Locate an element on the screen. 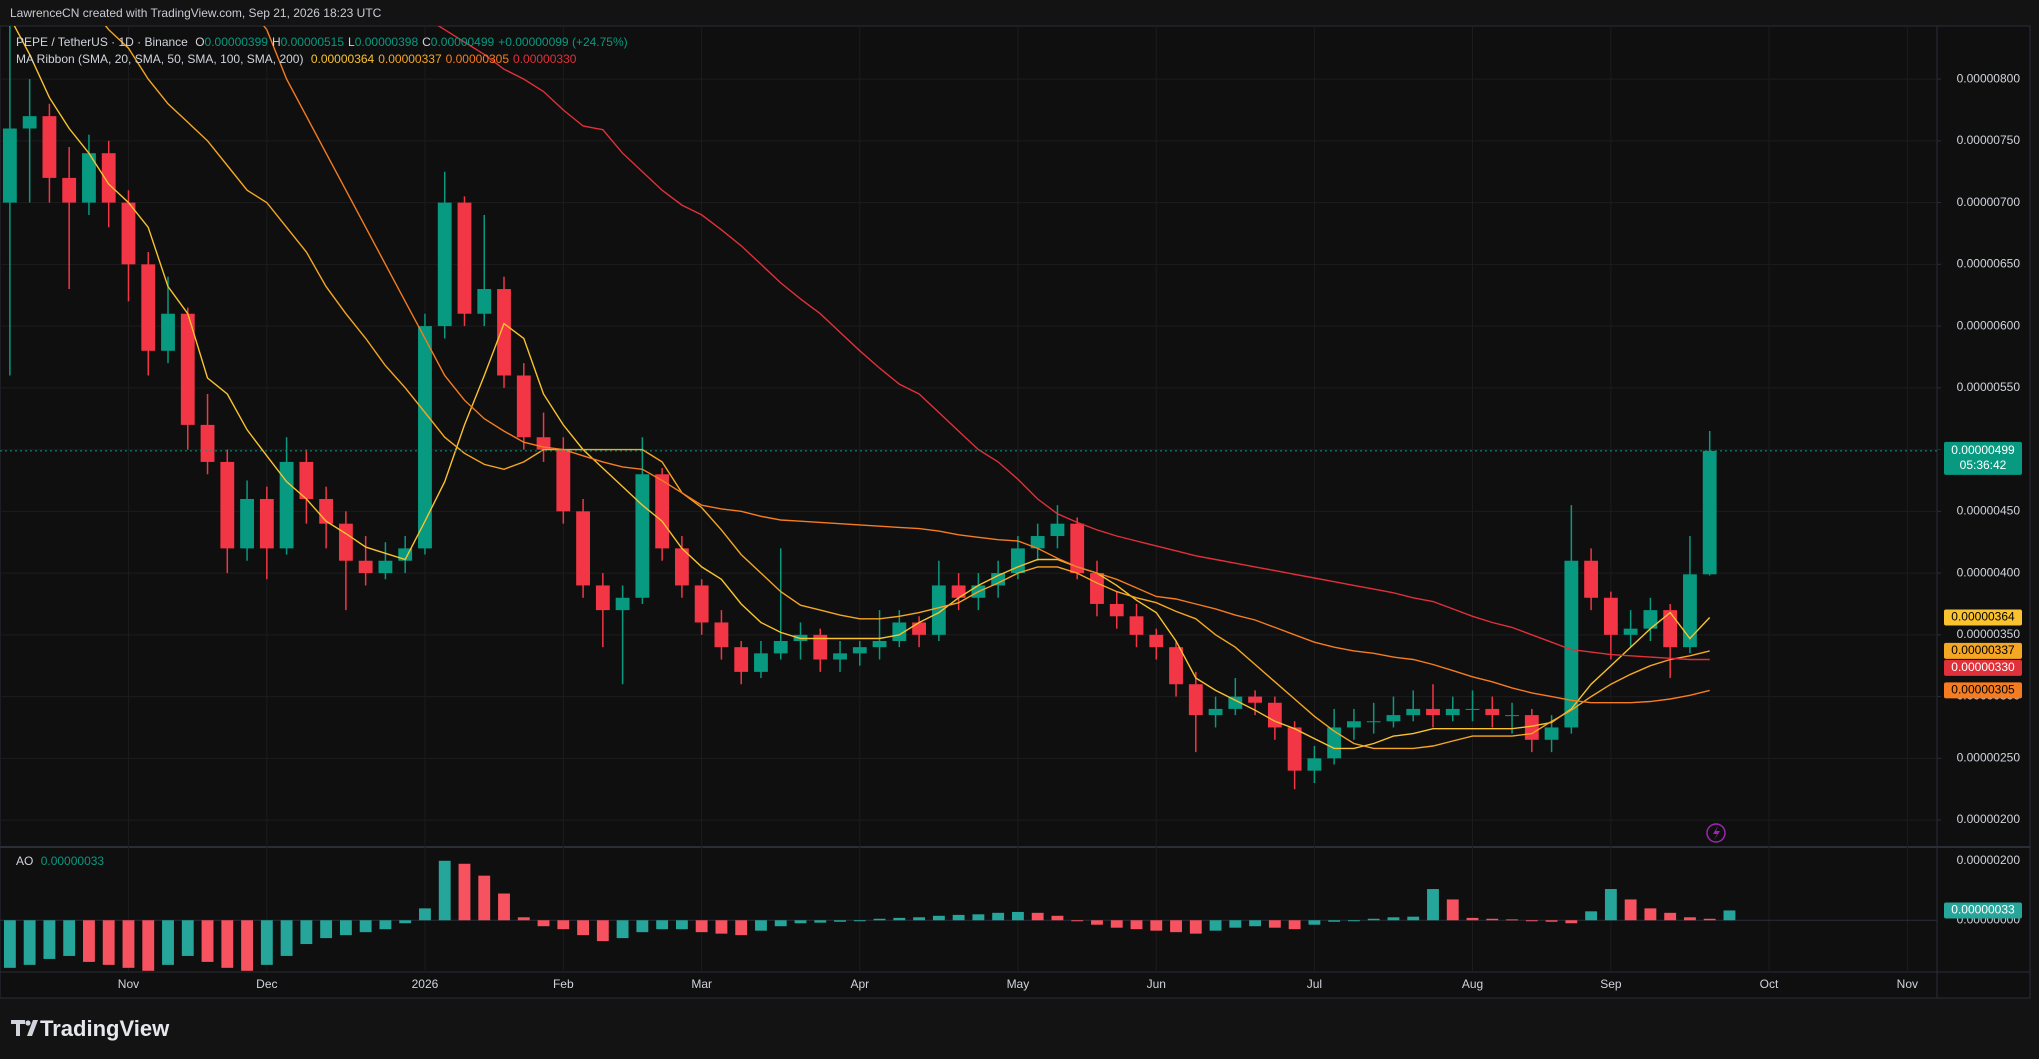 This screenshot has width=2039, height=1059. ma-price-label: 0.00000330 is located at coordinates (1983, 667).